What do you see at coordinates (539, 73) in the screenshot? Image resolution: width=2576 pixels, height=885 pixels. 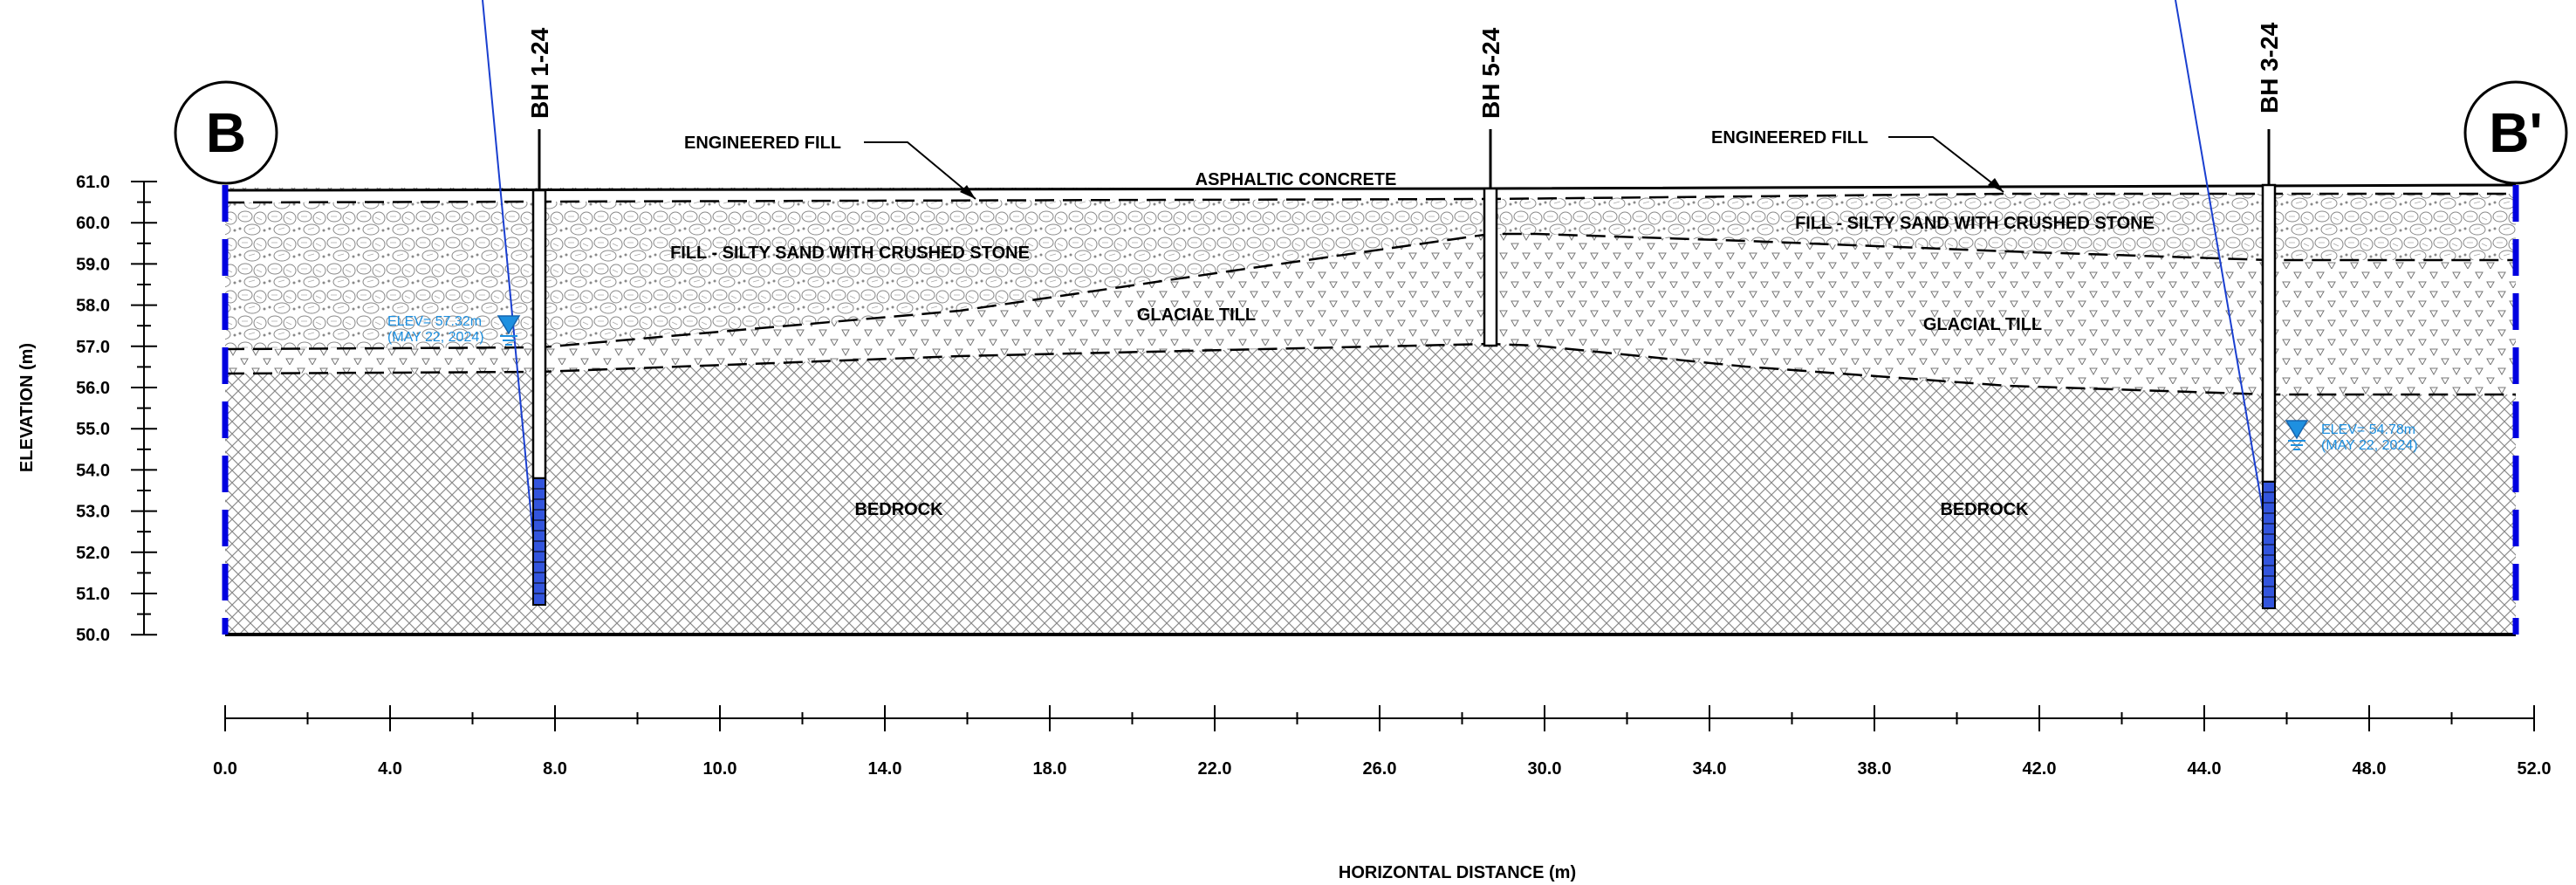 I see `borehole-label-bh-1-24: BH 1-24` at bounding box center [539, 73].